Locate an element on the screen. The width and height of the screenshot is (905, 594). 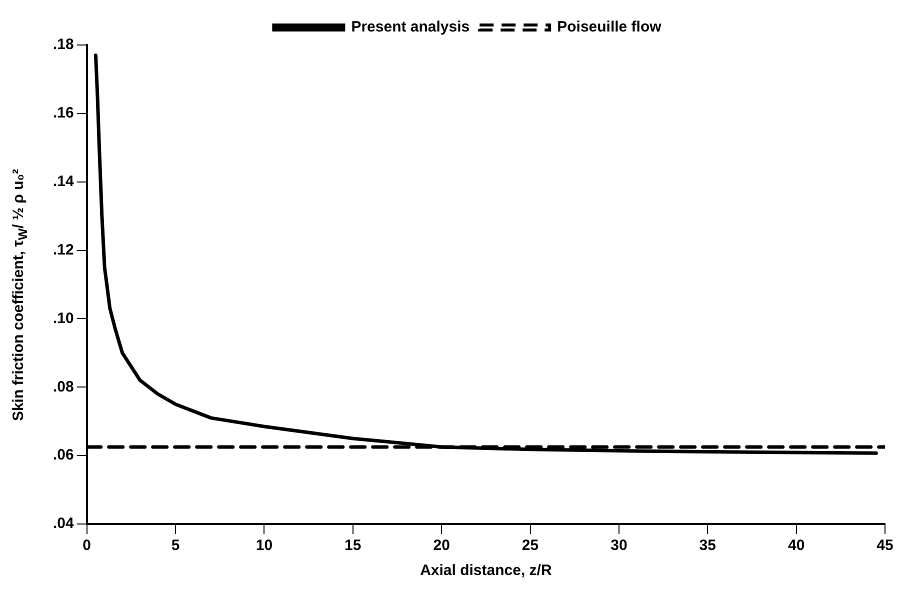
x-tick-label: 5 is located at coordinates (175, 545).